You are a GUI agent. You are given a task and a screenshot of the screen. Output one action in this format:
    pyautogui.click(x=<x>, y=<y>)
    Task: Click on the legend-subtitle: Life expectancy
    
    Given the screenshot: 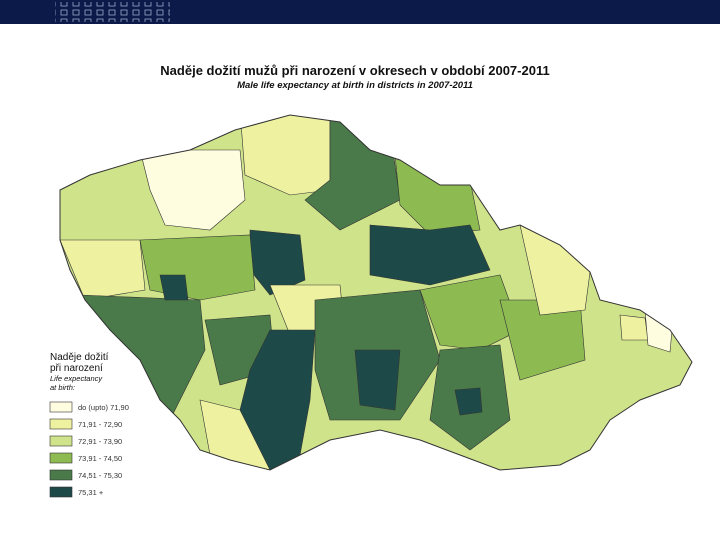 What is the action you would take?
    pyautogui.click(x=76, y=378)
    